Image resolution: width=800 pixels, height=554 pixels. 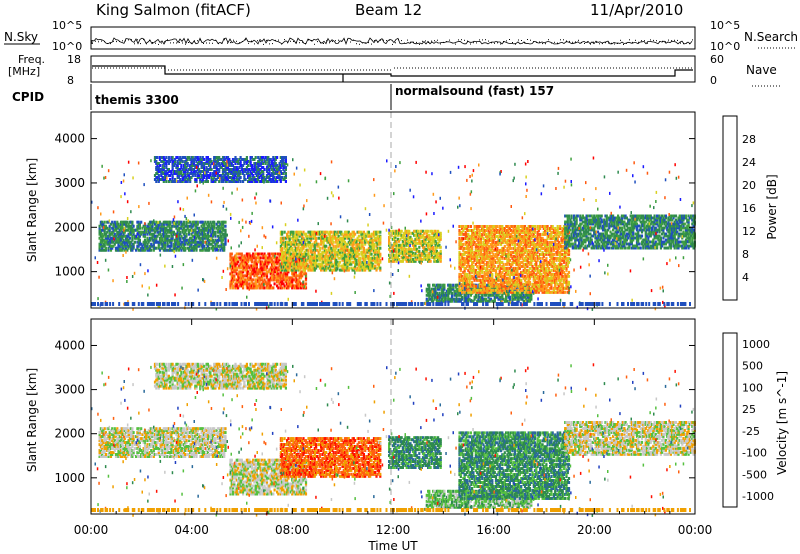 I want to click on noise-trace, so click(x=392, y=41).